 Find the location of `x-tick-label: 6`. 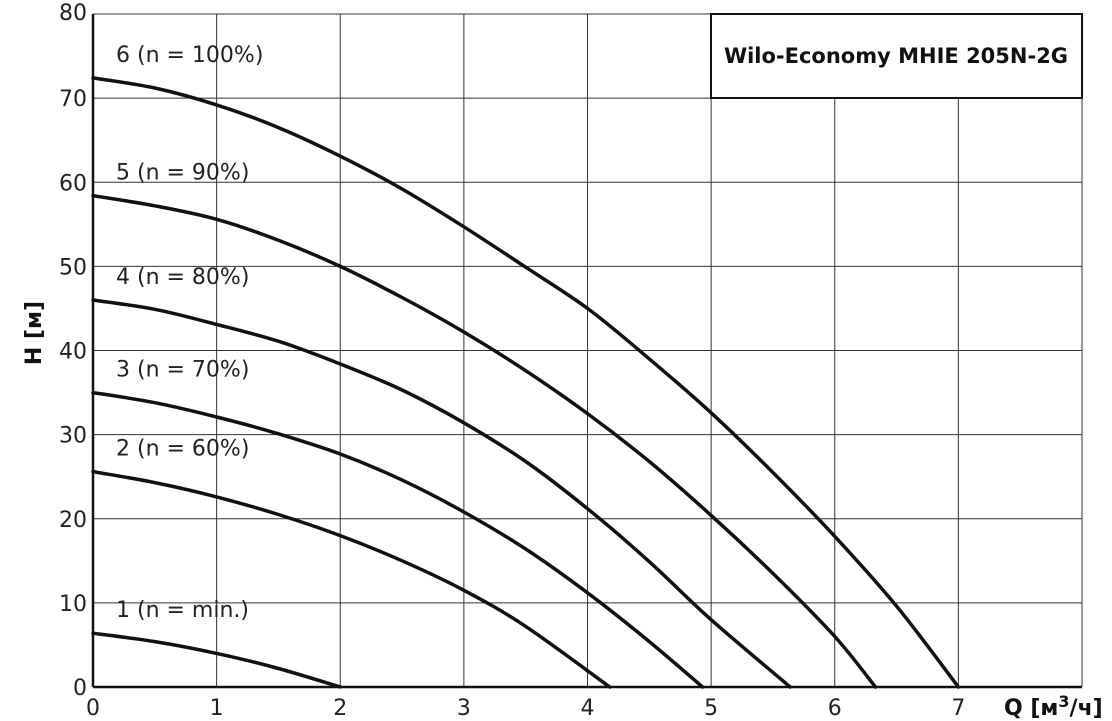

x-tick-label: 6 is located at coordinates (835, 708).